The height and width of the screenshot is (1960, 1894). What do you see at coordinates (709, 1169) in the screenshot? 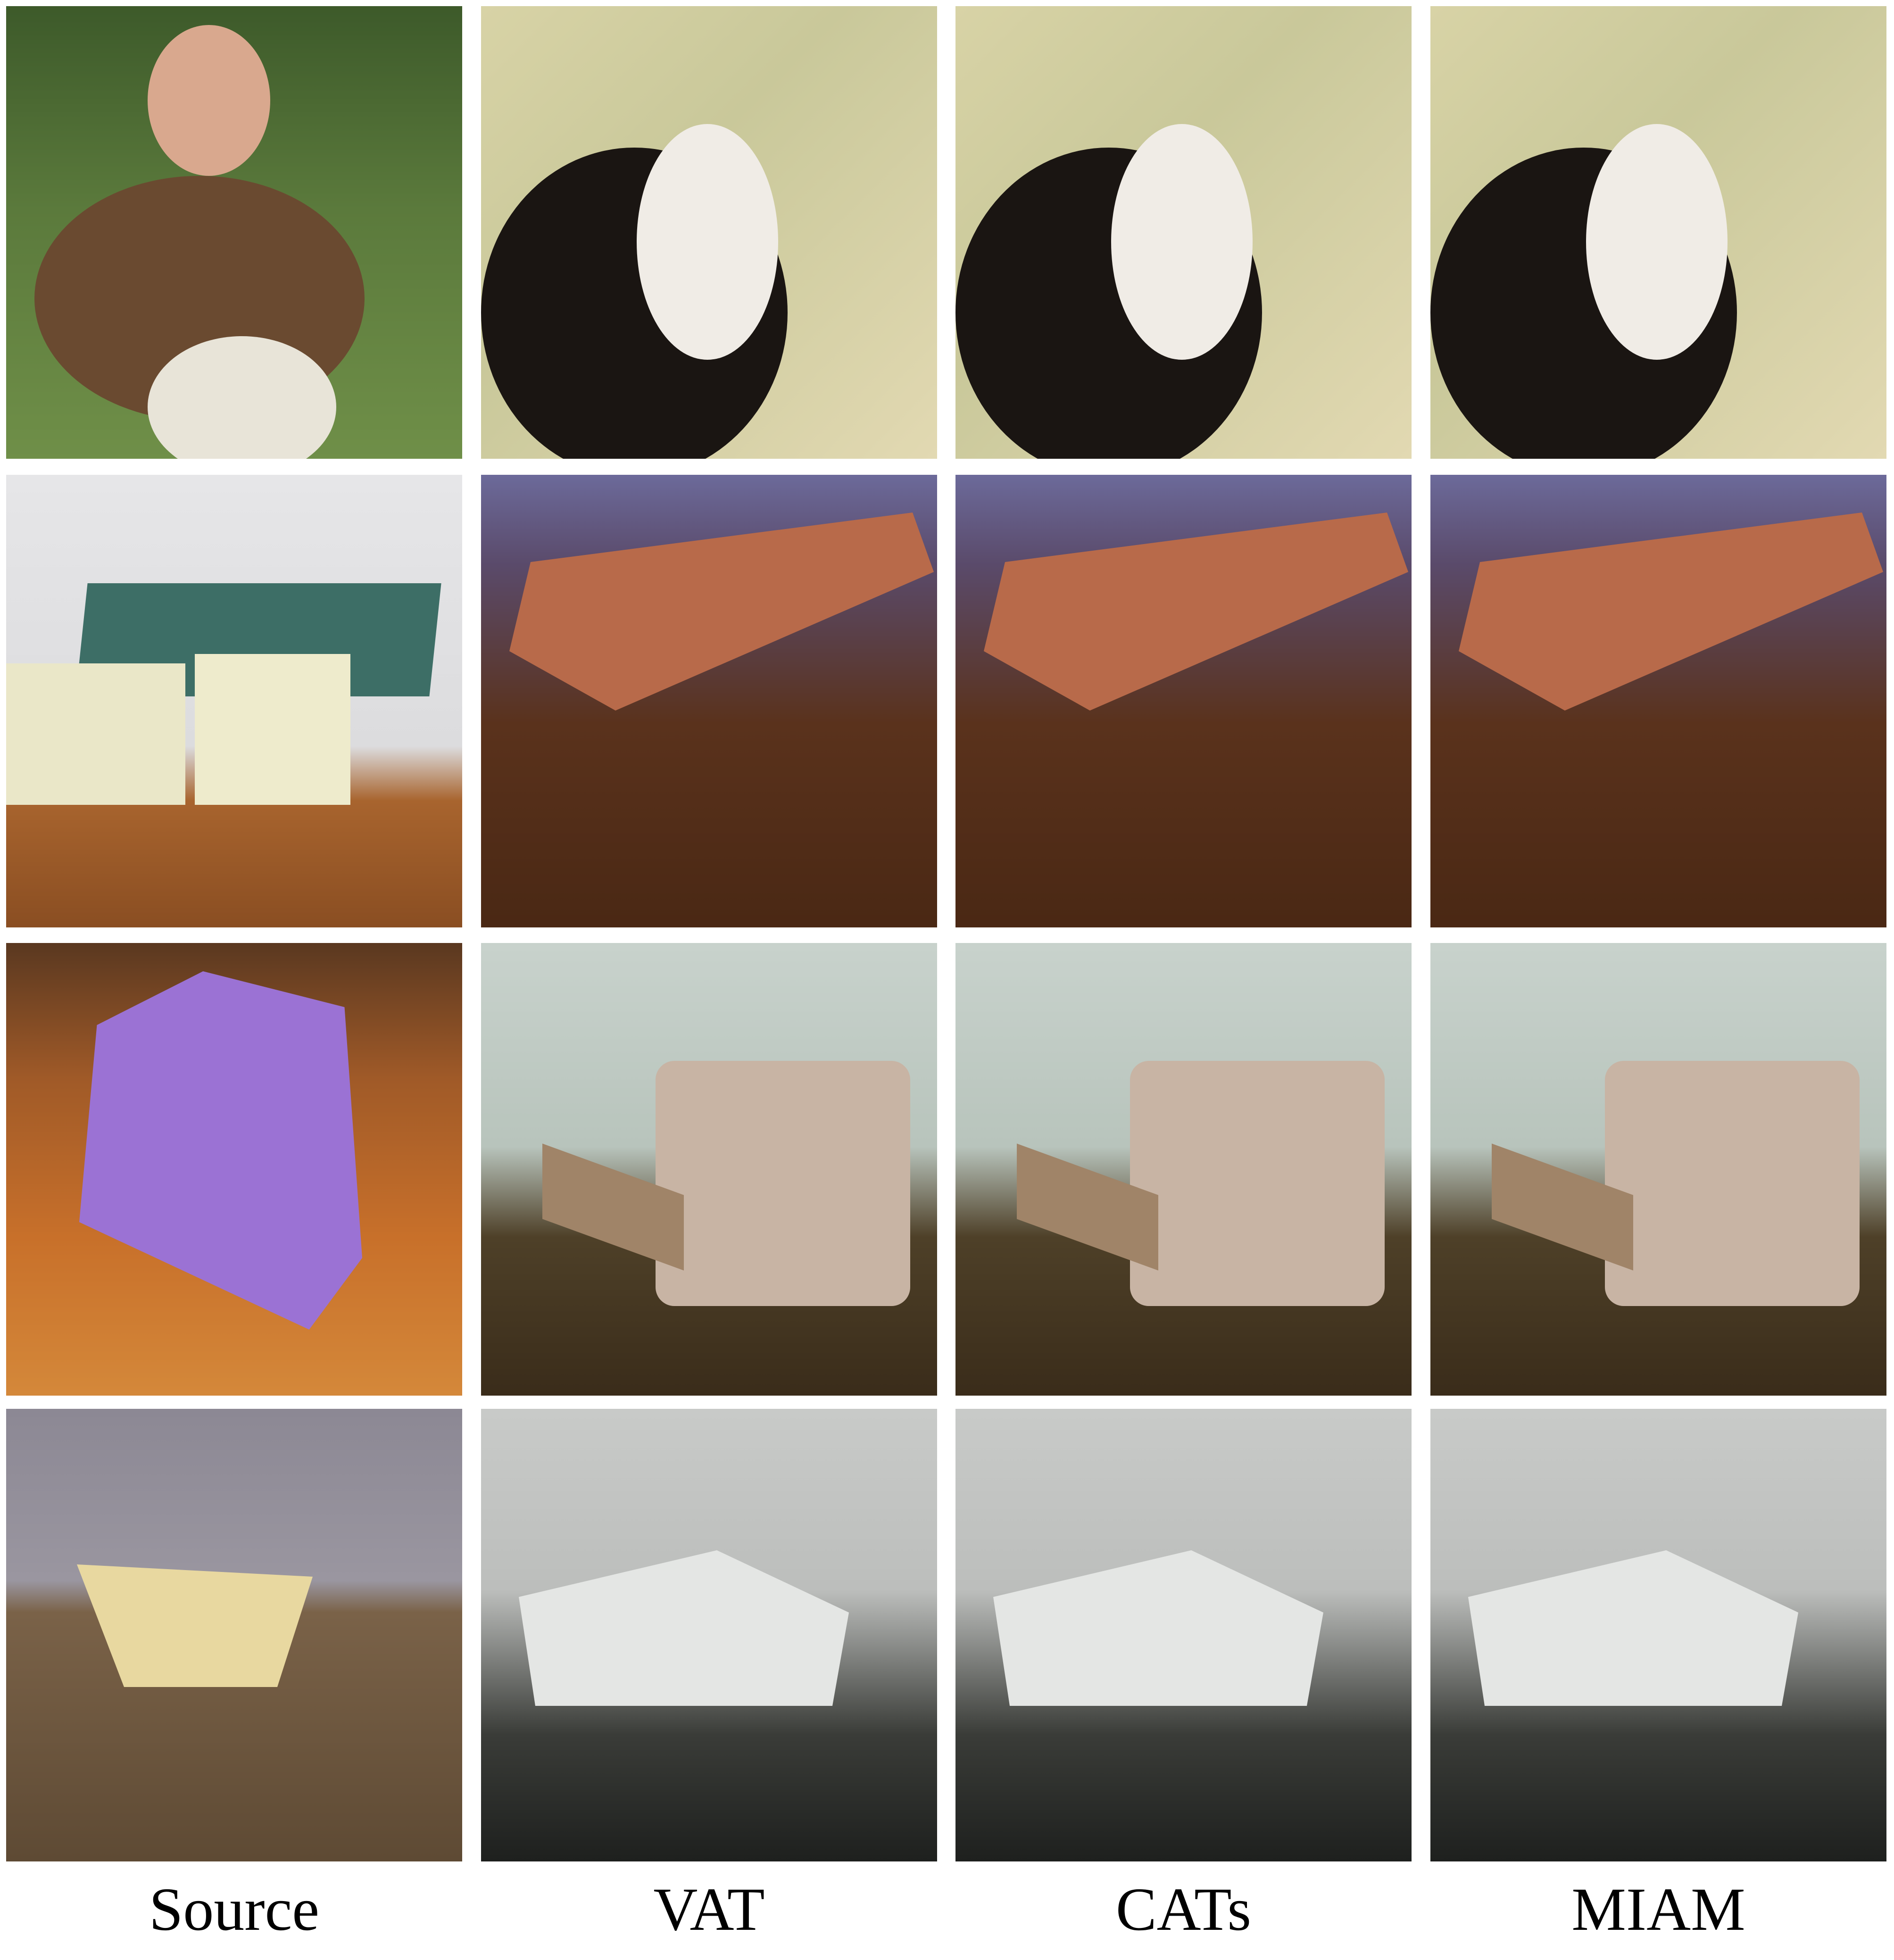
I see `image-vat-sofa` at bounding box center [709, 1169].